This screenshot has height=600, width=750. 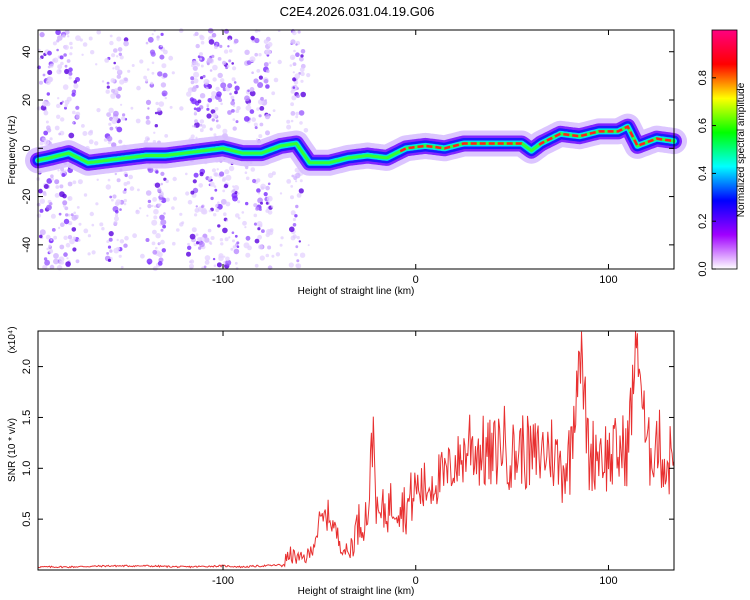 I want to click on y-tick-label: 20, so click(x=27, y=100).